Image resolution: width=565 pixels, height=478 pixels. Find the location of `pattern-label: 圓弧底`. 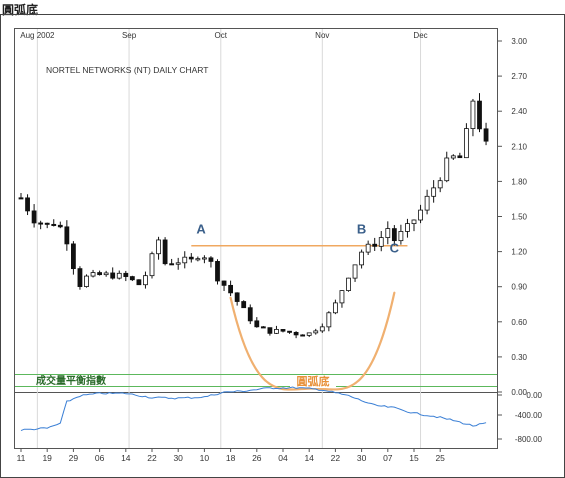

pattern-label: 圓弧底 is located at coordinates (313, 381).